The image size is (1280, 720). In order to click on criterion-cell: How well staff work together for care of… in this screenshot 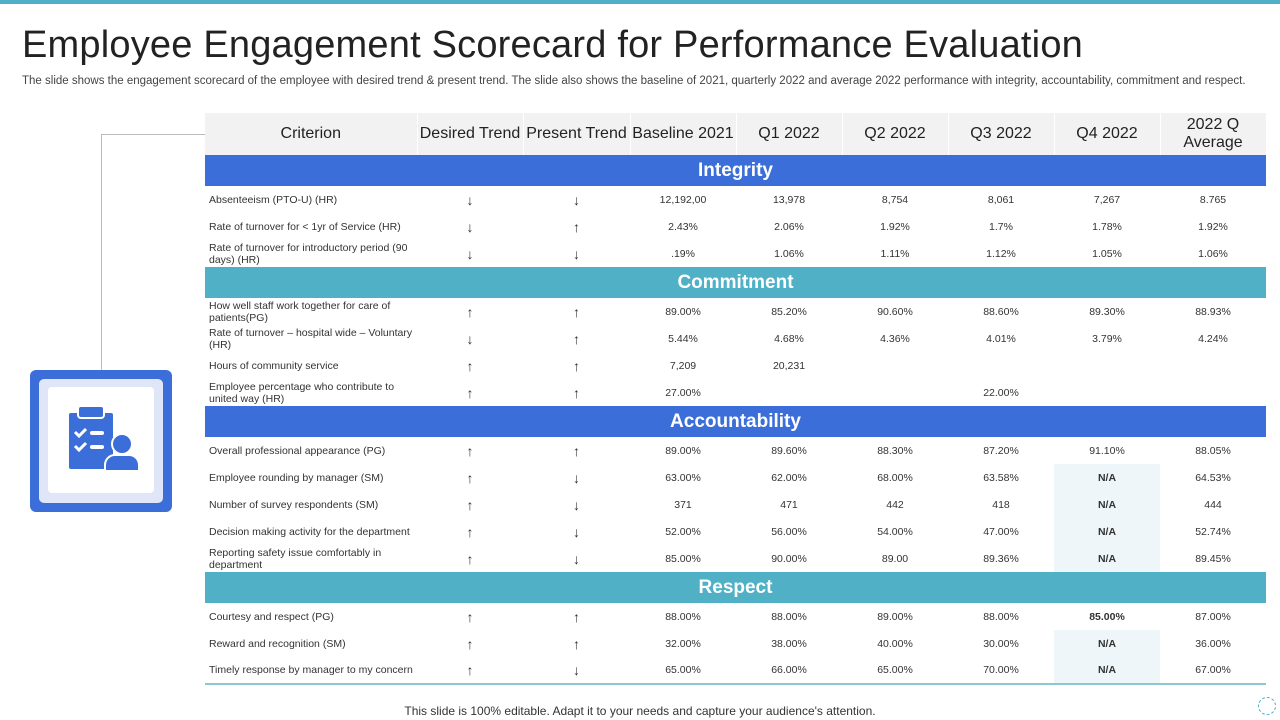, I will do `click(300, 311)`.